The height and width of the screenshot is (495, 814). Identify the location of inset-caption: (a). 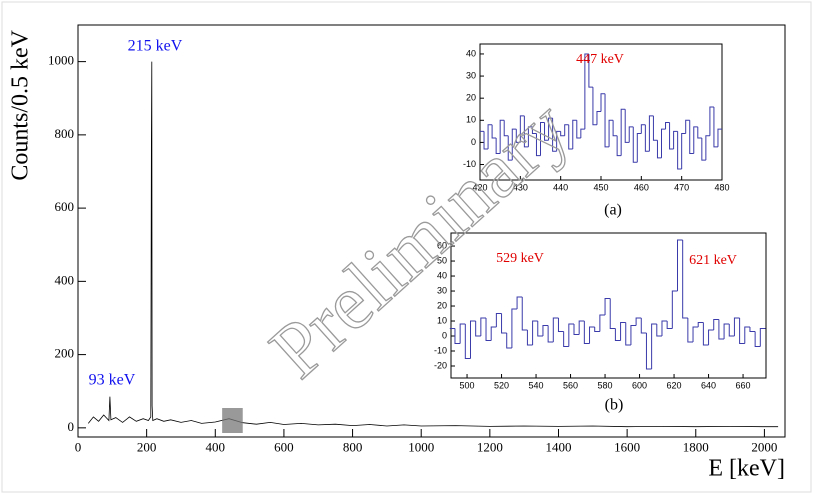
(613, 210).